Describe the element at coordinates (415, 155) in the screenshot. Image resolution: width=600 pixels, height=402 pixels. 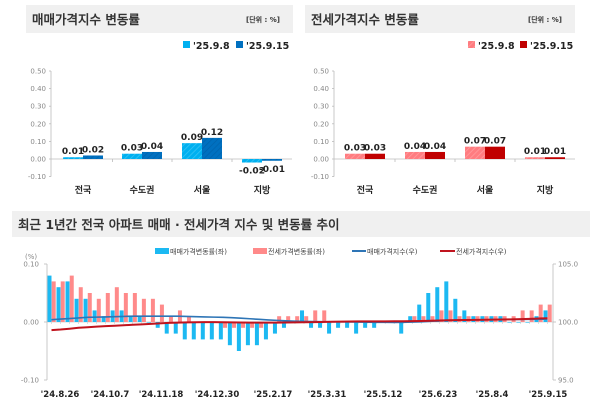
I see `bar-수도권-0` at that location.